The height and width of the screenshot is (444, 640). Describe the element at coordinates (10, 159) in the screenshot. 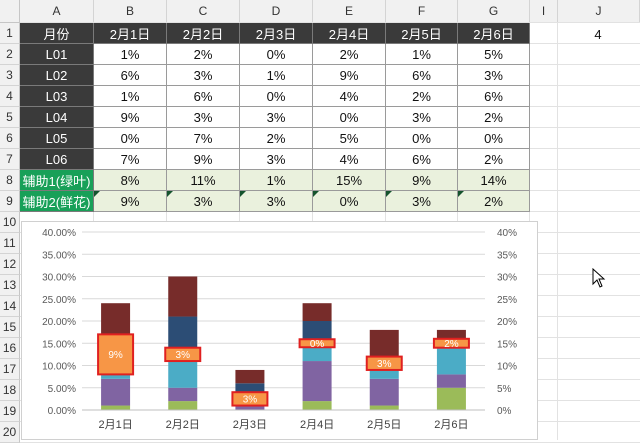

I see `row-header: 7` at that location.